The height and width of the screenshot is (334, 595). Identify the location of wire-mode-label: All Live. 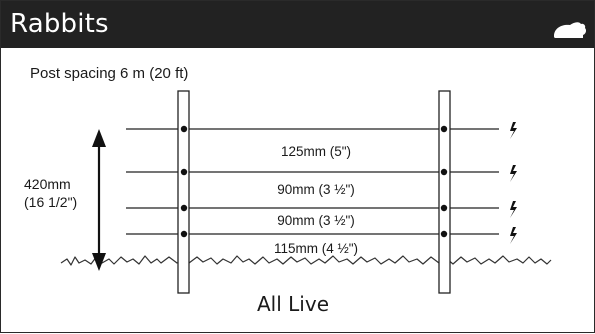
(293, 304).